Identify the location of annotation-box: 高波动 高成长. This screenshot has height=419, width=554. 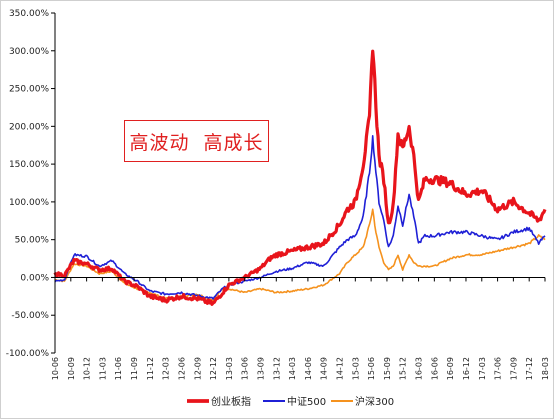
(196, 141).